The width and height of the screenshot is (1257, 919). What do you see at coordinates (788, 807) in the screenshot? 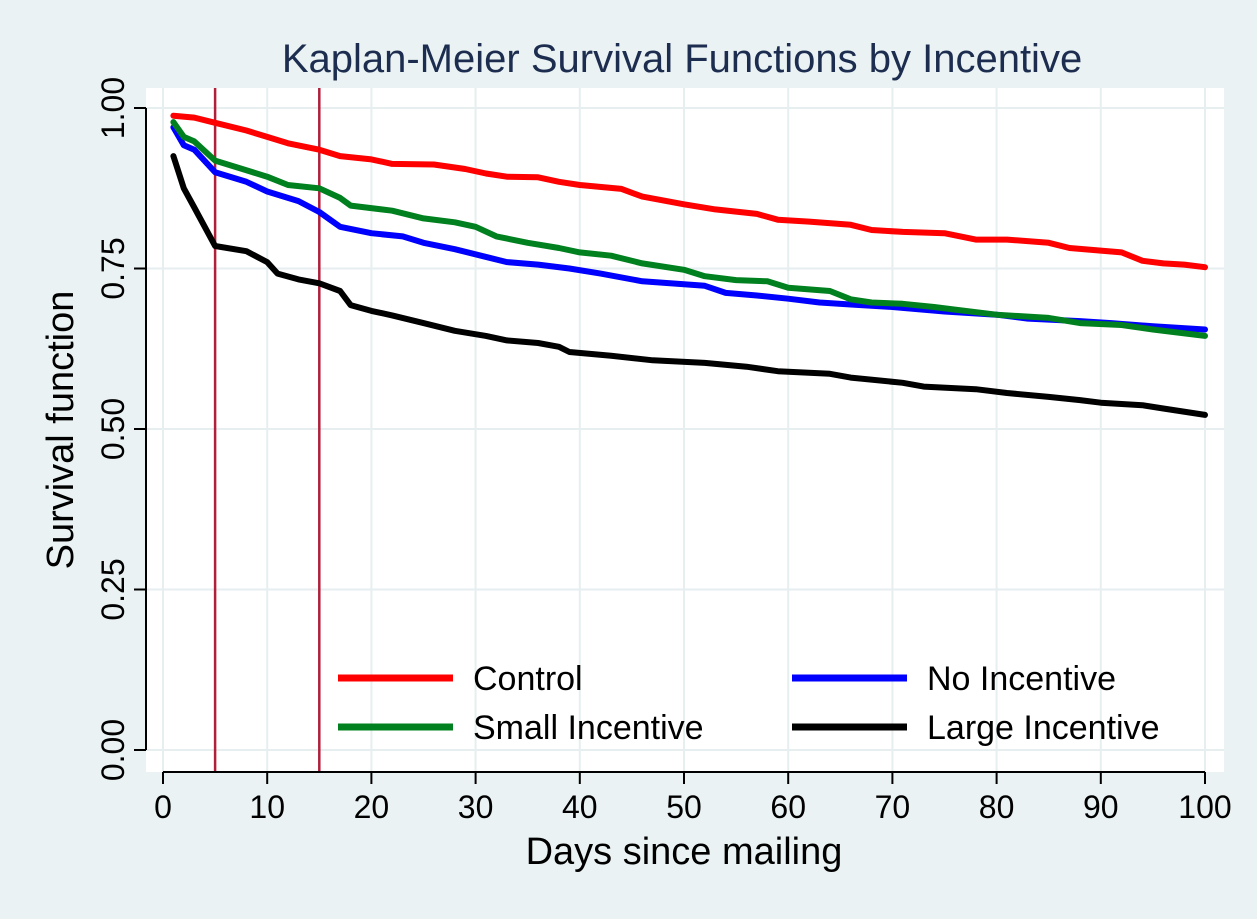
I see `x-tick-label: 60` at bounding box center [788, 807].